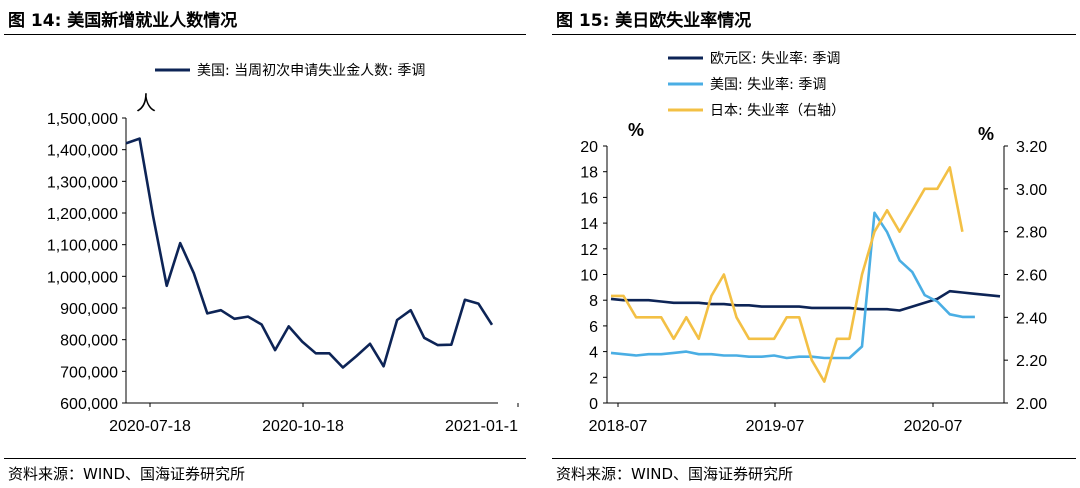 The image size is (1080, 488). I want to click on left-y-tick-label: 16, so click(589, 198).